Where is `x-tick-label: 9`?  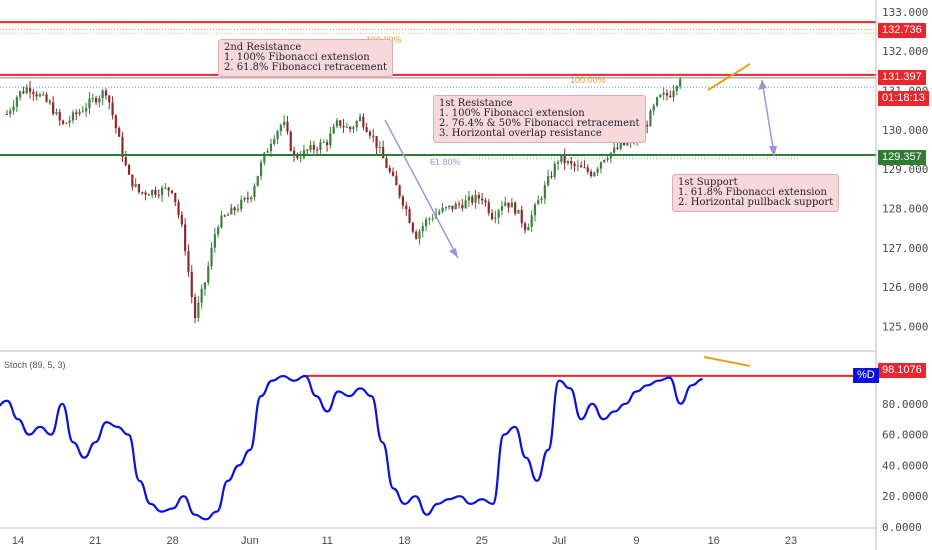 x-tick-label: 9 is located at coordinates (636, 541).